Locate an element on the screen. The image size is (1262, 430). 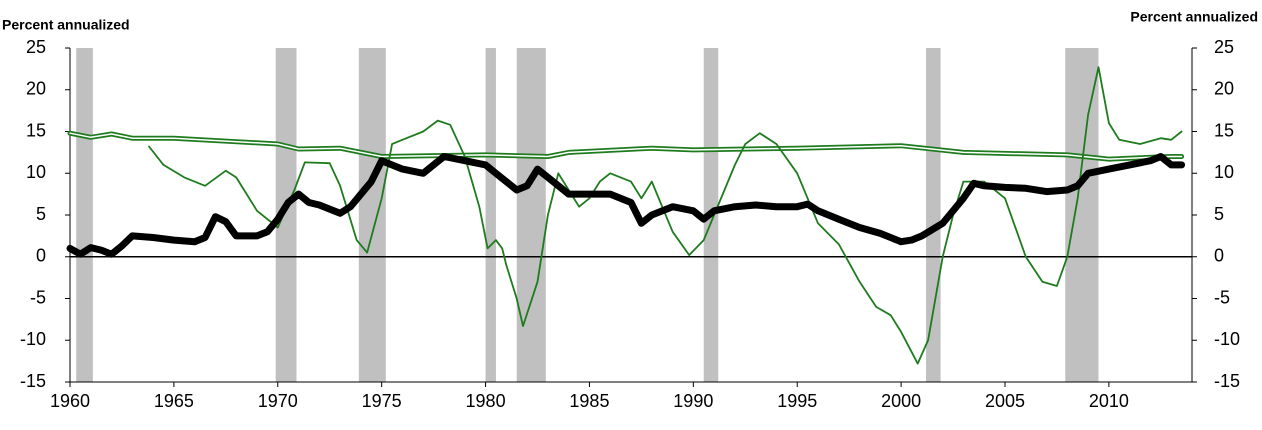
y-tick-label: 0 is located at coordinates (41, 256).